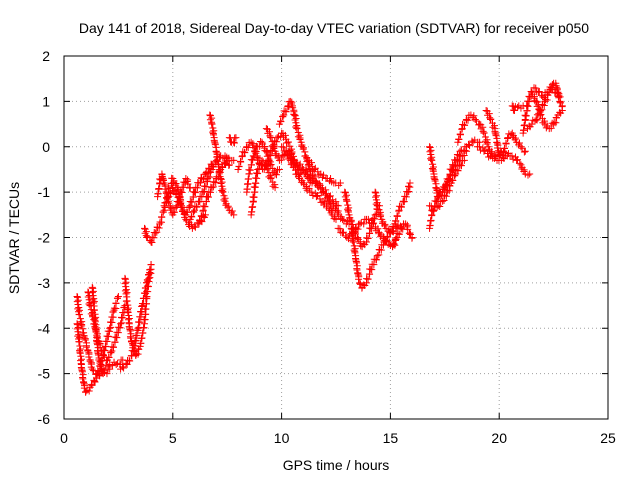 The width and height of the screenshot is (640, 480). What do you see at coordinates (499, 438) in the screenshot?
I see `x-tick-label: 20` at bounding box center [499, 438].